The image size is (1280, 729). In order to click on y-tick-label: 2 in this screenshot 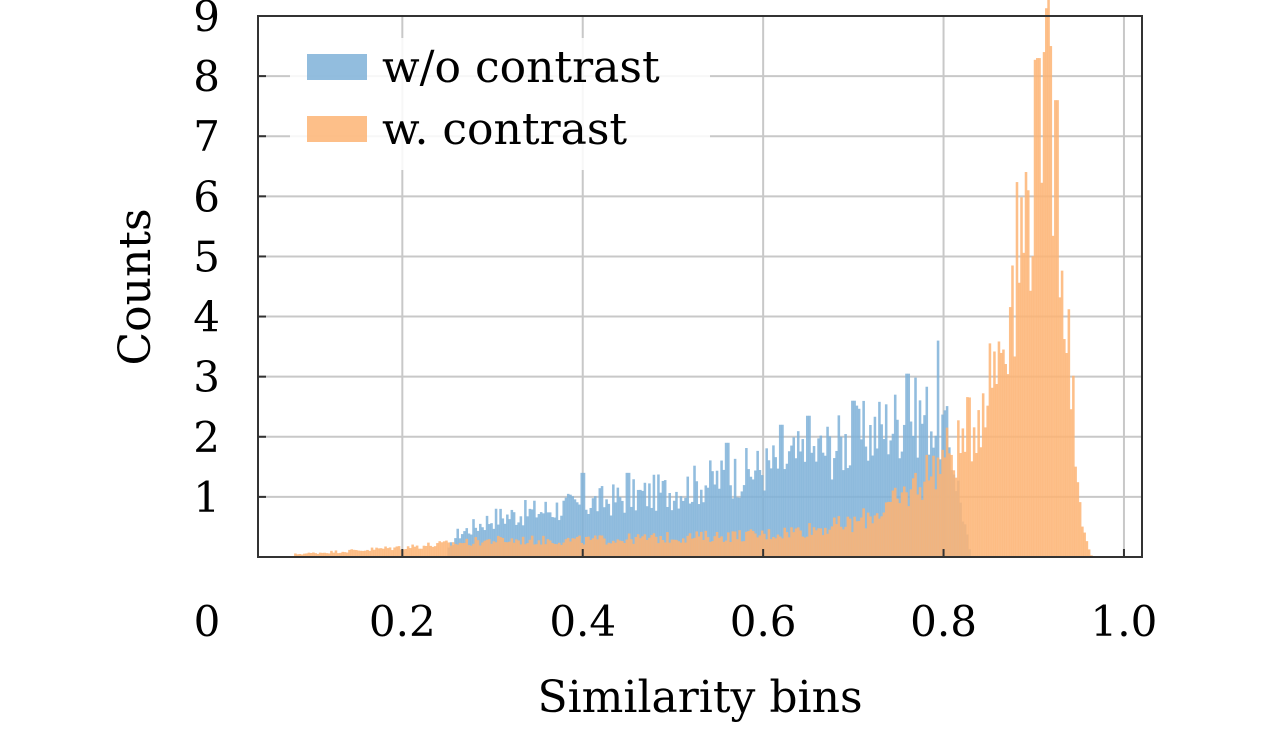, I will do `click(206, 437)`.